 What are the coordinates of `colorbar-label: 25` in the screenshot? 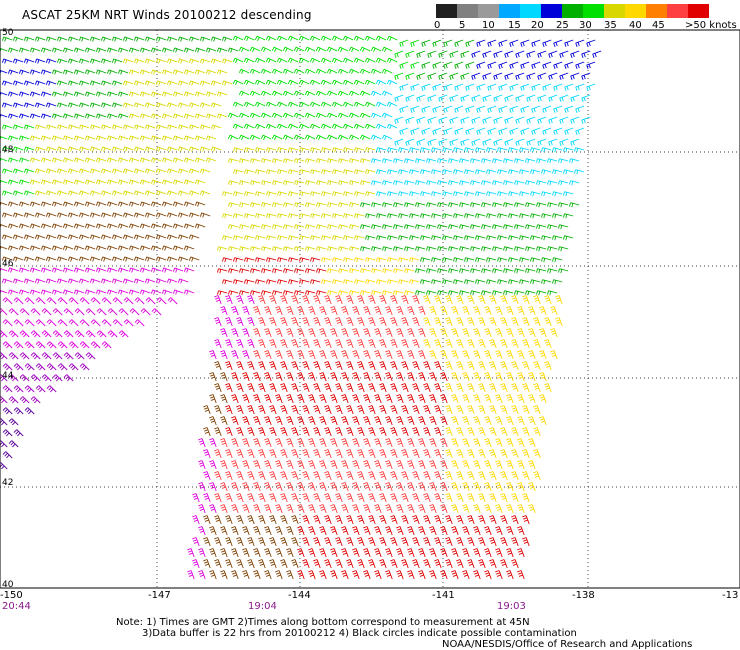 It's located at (562, 25).